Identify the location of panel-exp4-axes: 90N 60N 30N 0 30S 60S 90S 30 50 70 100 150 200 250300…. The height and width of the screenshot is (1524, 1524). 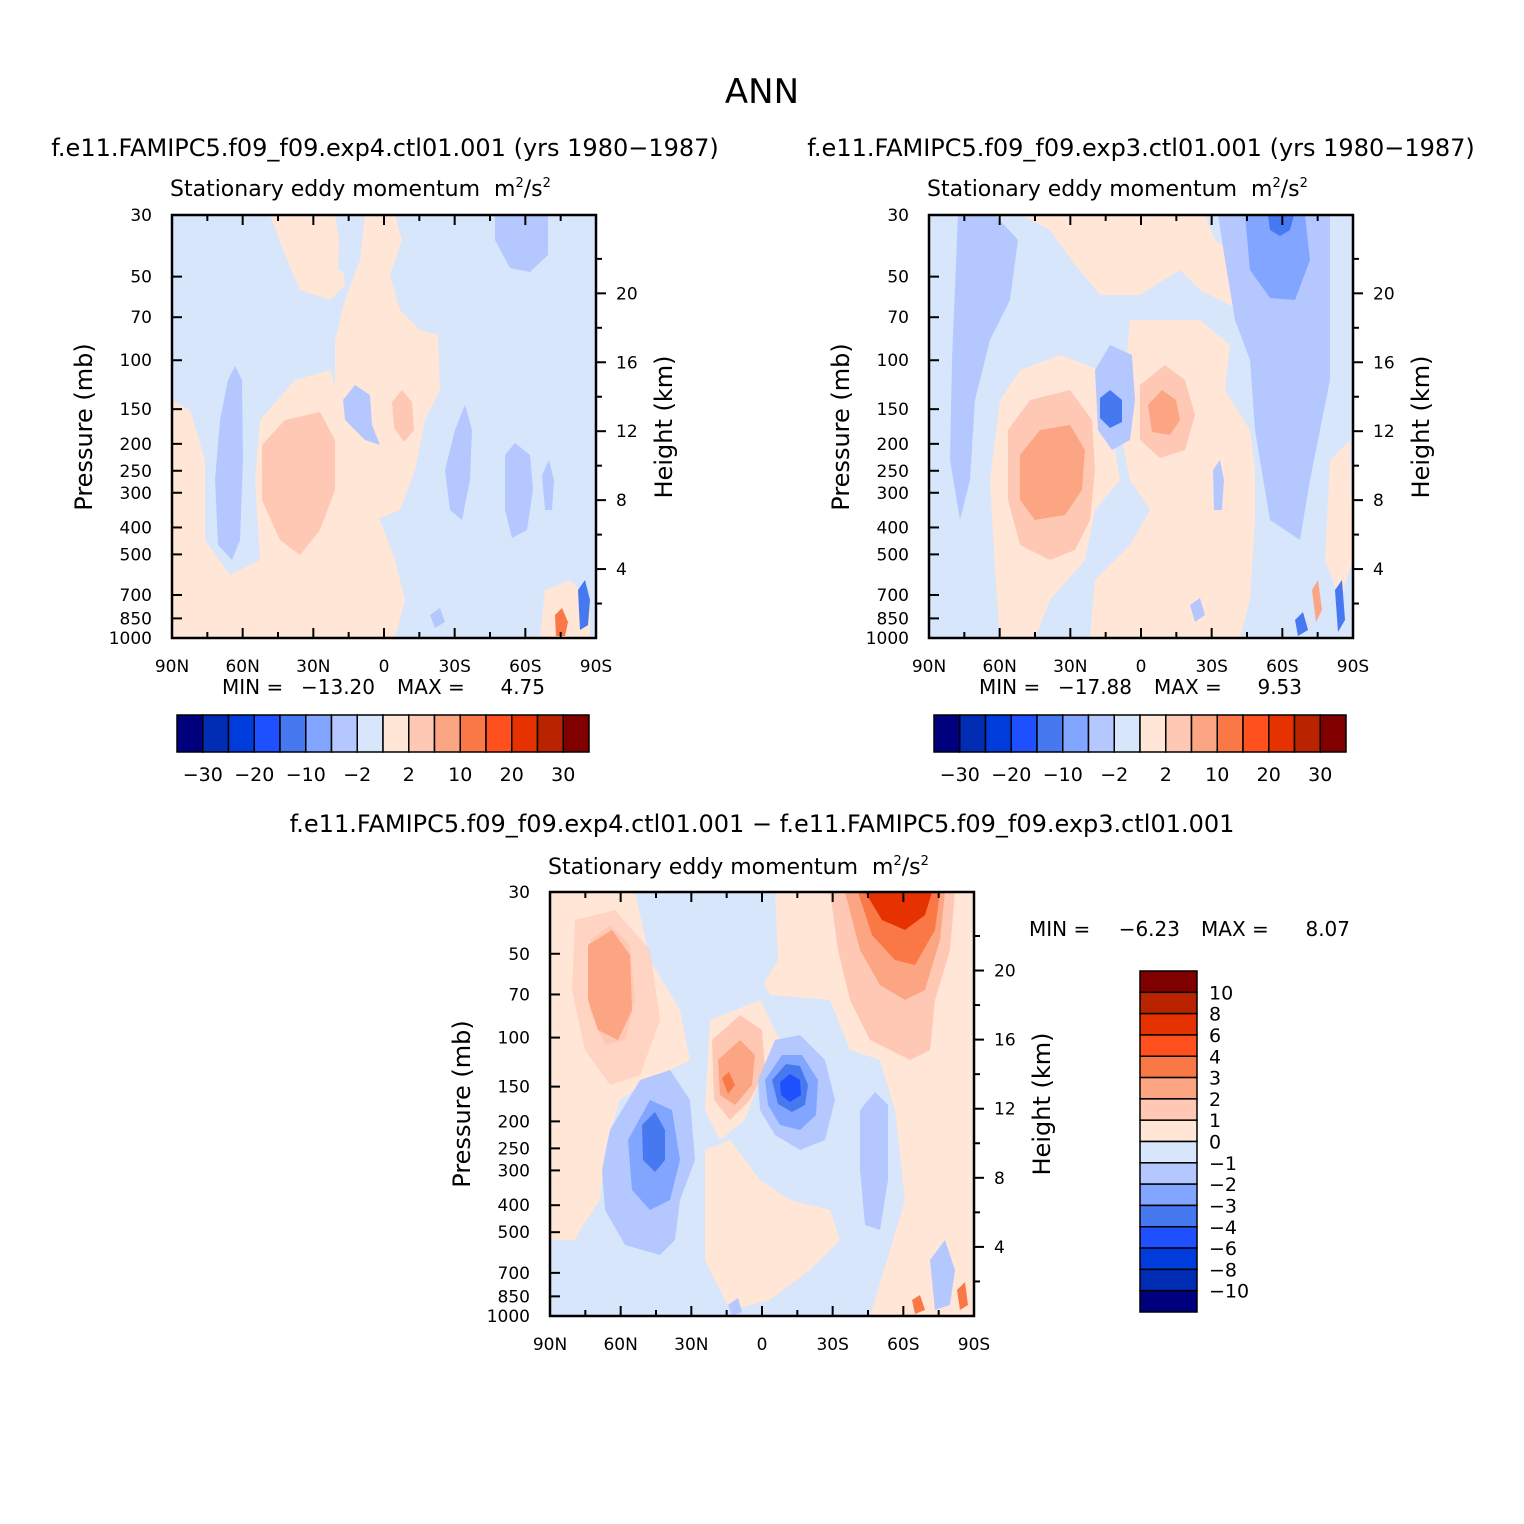
(373, 441).